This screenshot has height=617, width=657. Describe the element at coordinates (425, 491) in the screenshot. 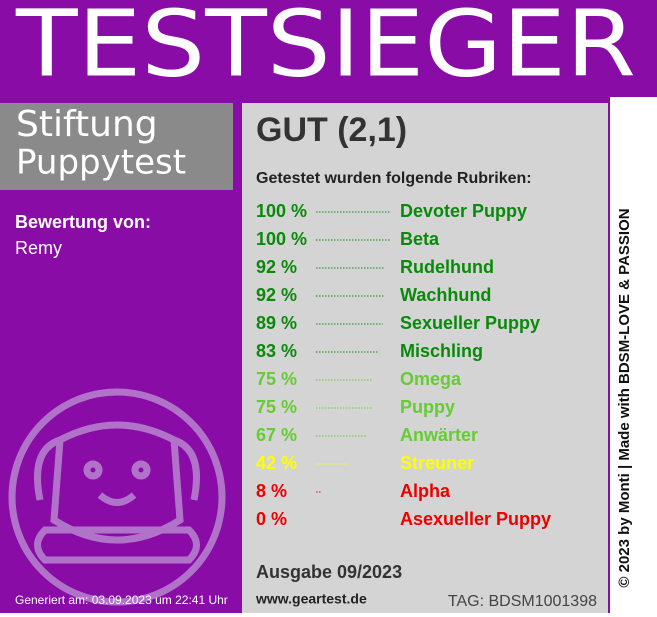

I see `row-name: Alpha` at that location.